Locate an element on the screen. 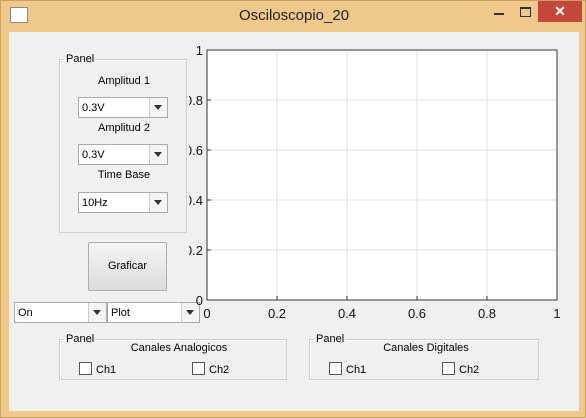 The image size is (586, 418). minimize-button is located at coordinates (499, 11).